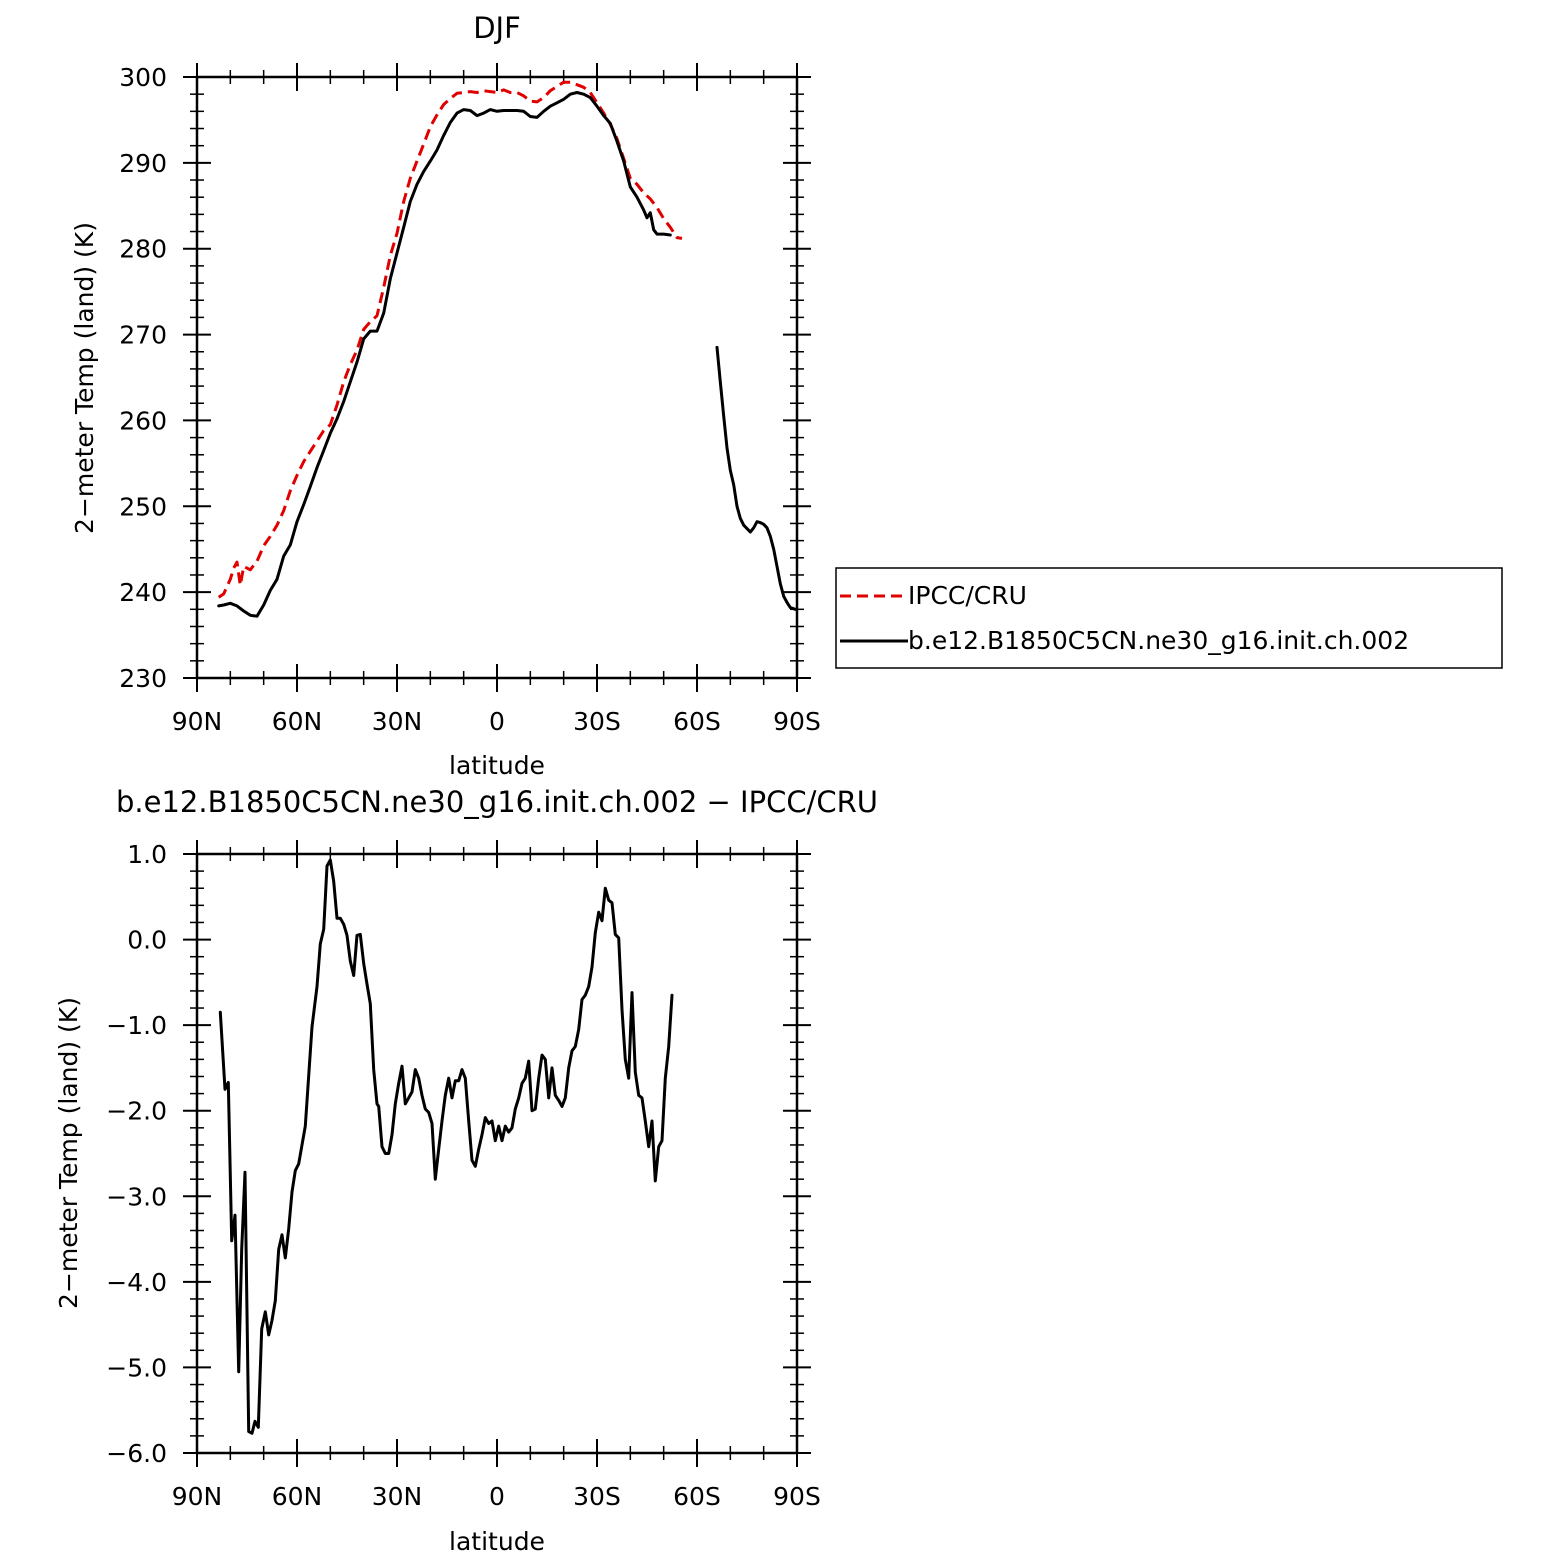 The height and width of the screenshot is (1563, 1567). Describe the element at coordinates (143, 163) in the screenshot. I see `top-y-tick-label: 290` at that location.